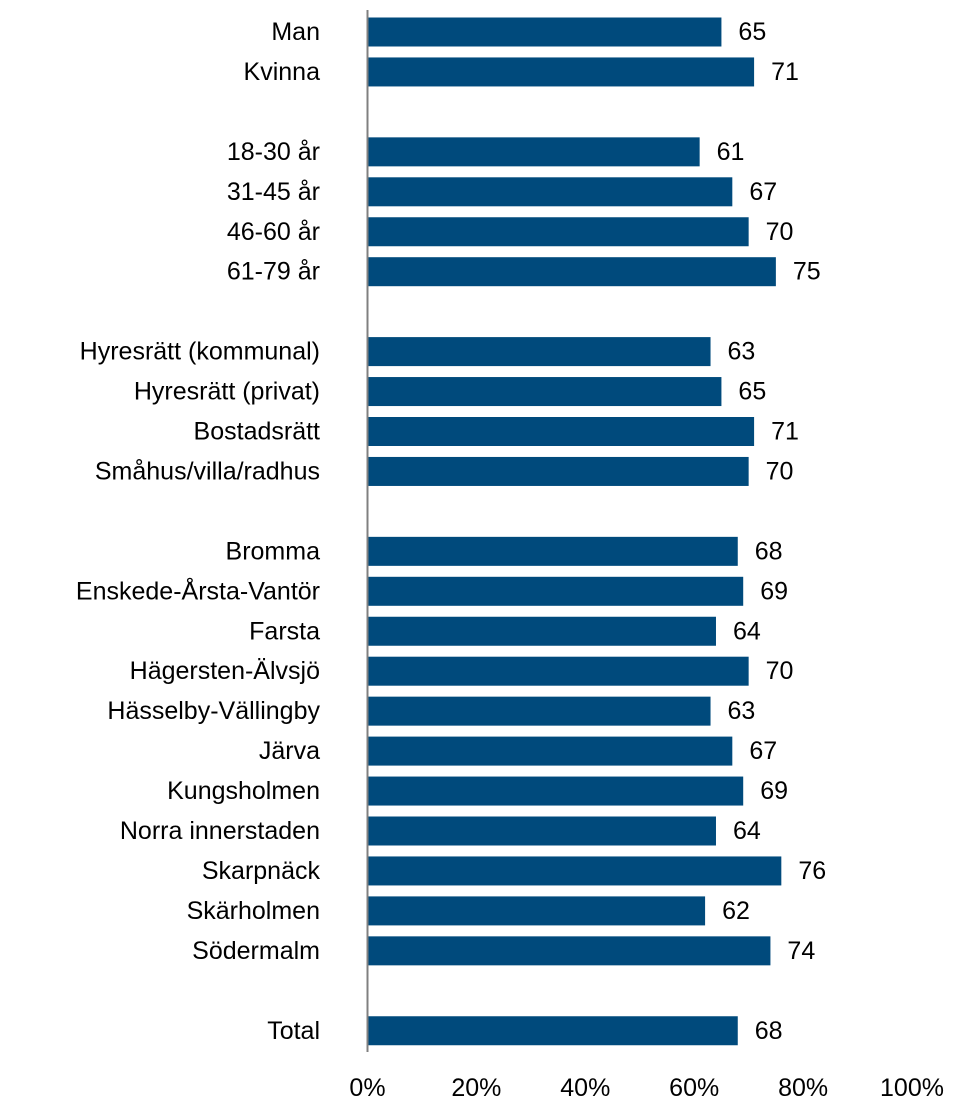  I want to click on category-label: Farsta, so click(284, 631).